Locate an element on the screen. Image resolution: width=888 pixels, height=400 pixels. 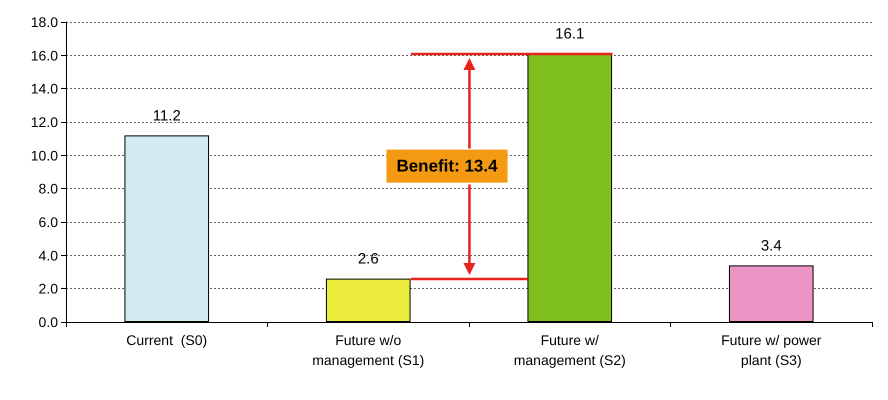
y-tick-label: 18.0 is located at coordinates (44, 22).